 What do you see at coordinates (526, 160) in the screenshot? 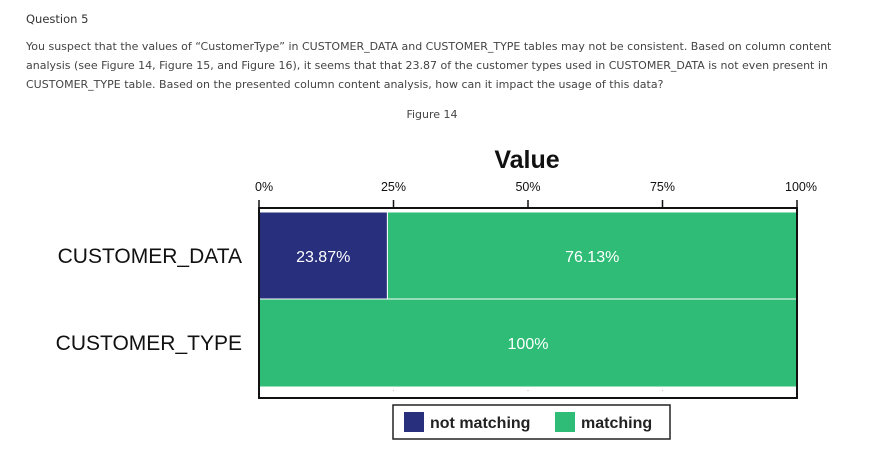
I see `chart-title: Value` at bounding box center [526, 160].